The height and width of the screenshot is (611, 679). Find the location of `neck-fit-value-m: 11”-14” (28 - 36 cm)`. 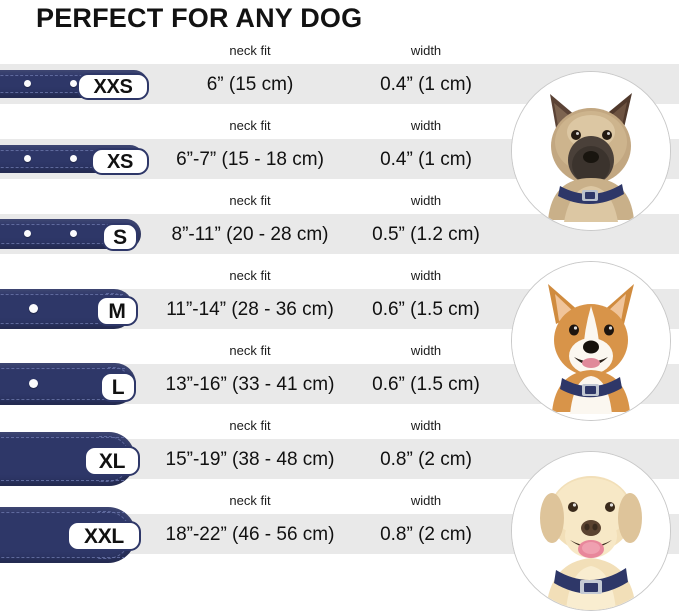

neck-fit-value-m: 11”-14” (28 - 36 cm) is located at coordinates (250, 309).